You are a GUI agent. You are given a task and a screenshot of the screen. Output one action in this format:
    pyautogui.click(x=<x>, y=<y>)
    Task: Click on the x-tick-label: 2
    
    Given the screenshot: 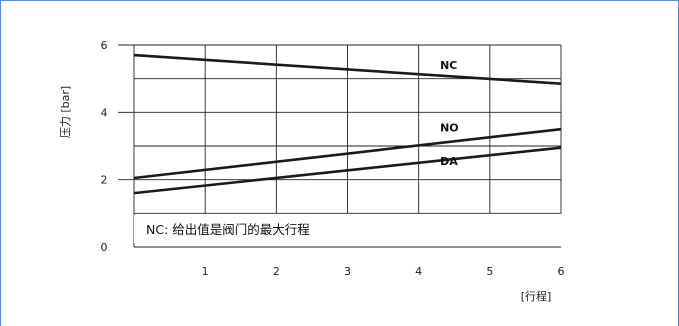 What is the action you would take?
    pyautogui.click(x=276, y=271)
    